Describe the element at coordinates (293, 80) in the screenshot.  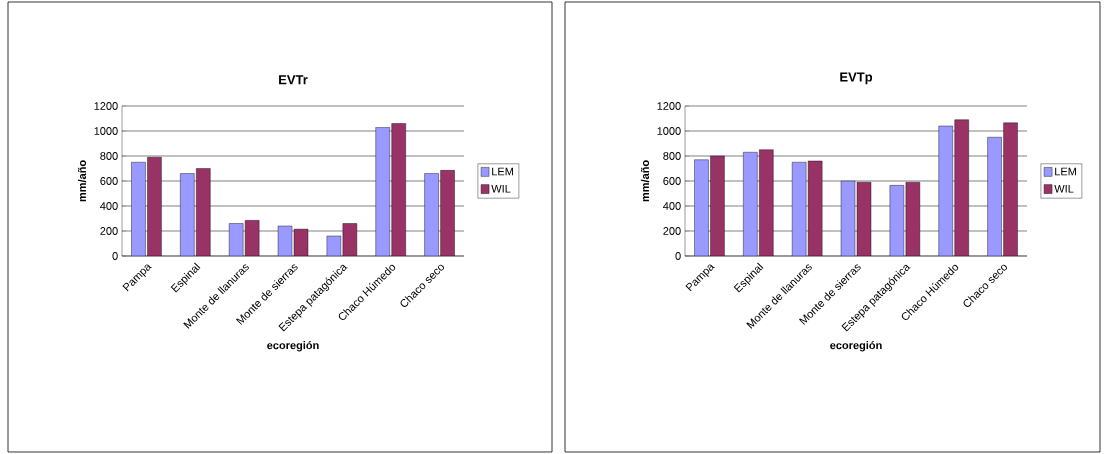
I see `chart-title: EVTr` at that location.